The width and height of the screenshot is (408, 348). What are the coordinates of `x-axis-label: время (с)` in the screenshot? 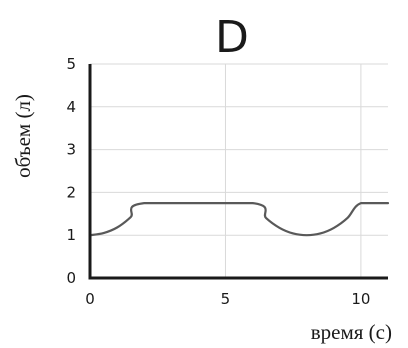 It's located at (351, 332).